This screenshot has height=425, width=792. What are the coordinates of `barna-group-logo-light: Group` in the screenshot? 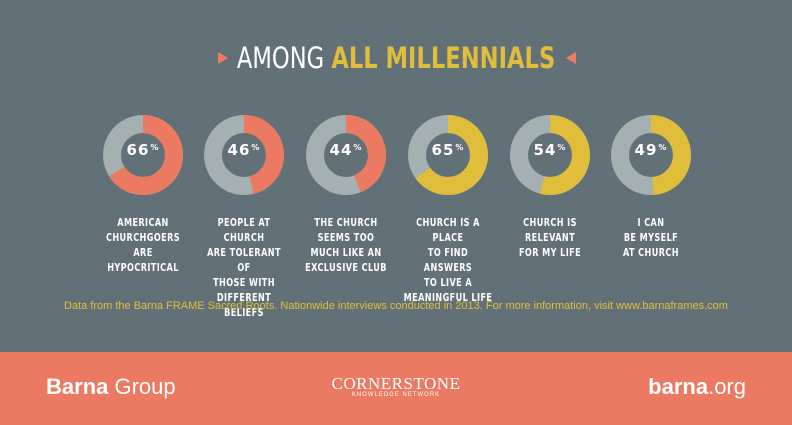 It's located at (142, 386).